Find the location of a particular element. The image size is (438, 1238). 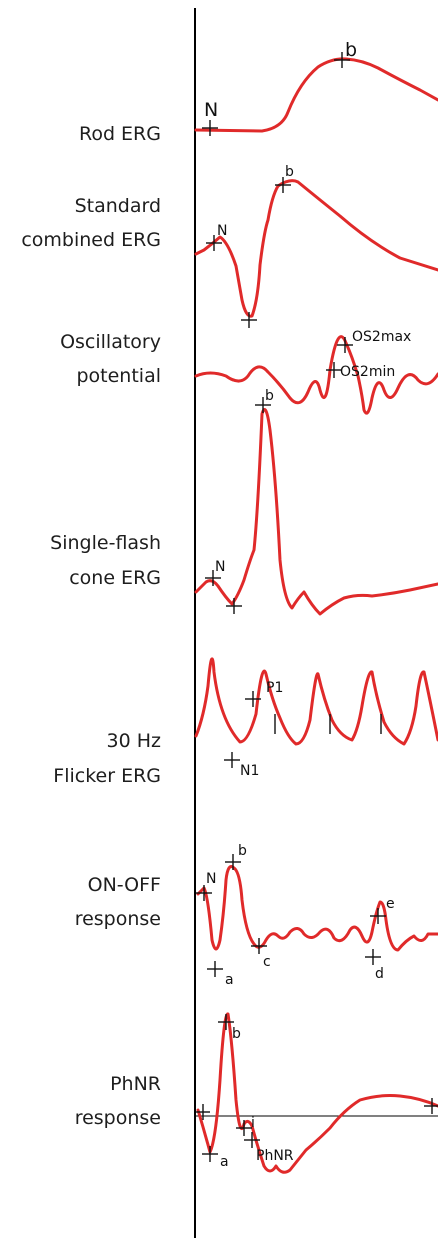

onoff-response-panel: N a b c d e is located at coordinates (317, 915).